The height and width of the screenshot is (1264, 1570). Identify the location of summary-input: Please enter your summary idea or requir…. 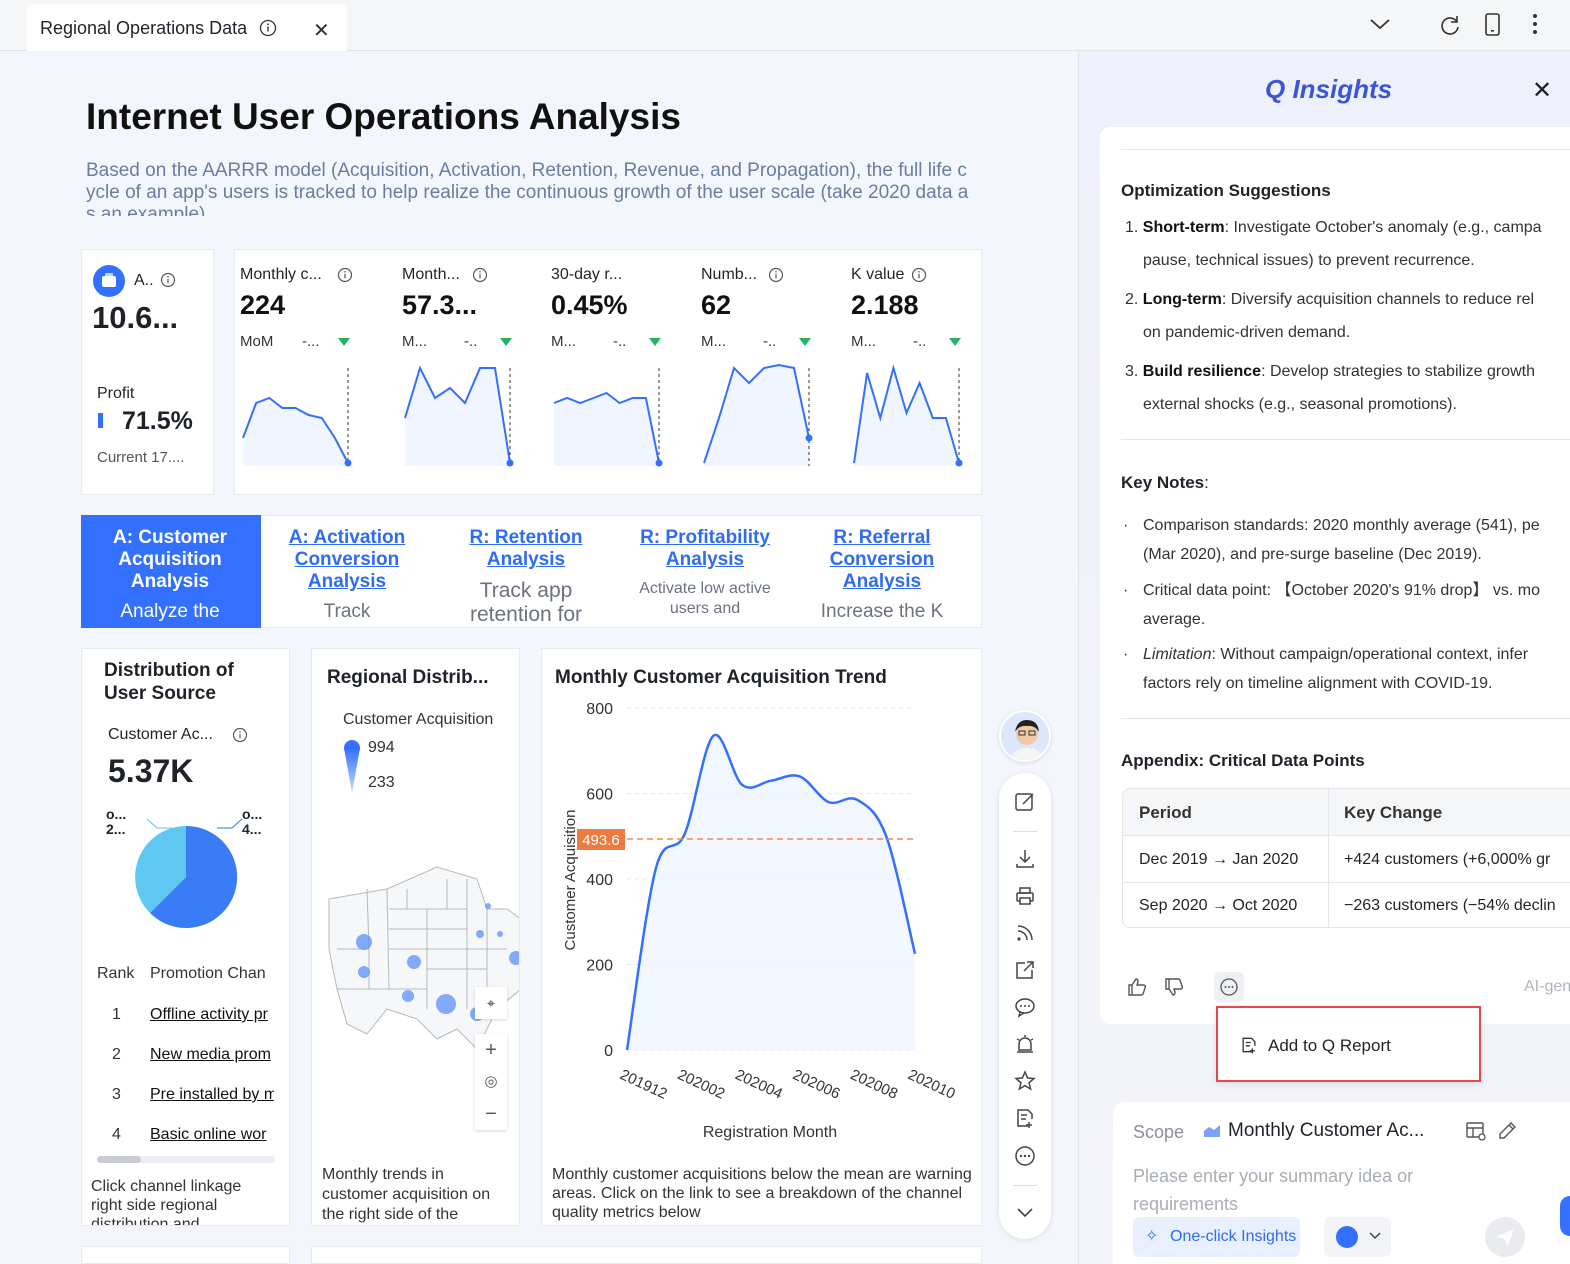
(1273, 1190).